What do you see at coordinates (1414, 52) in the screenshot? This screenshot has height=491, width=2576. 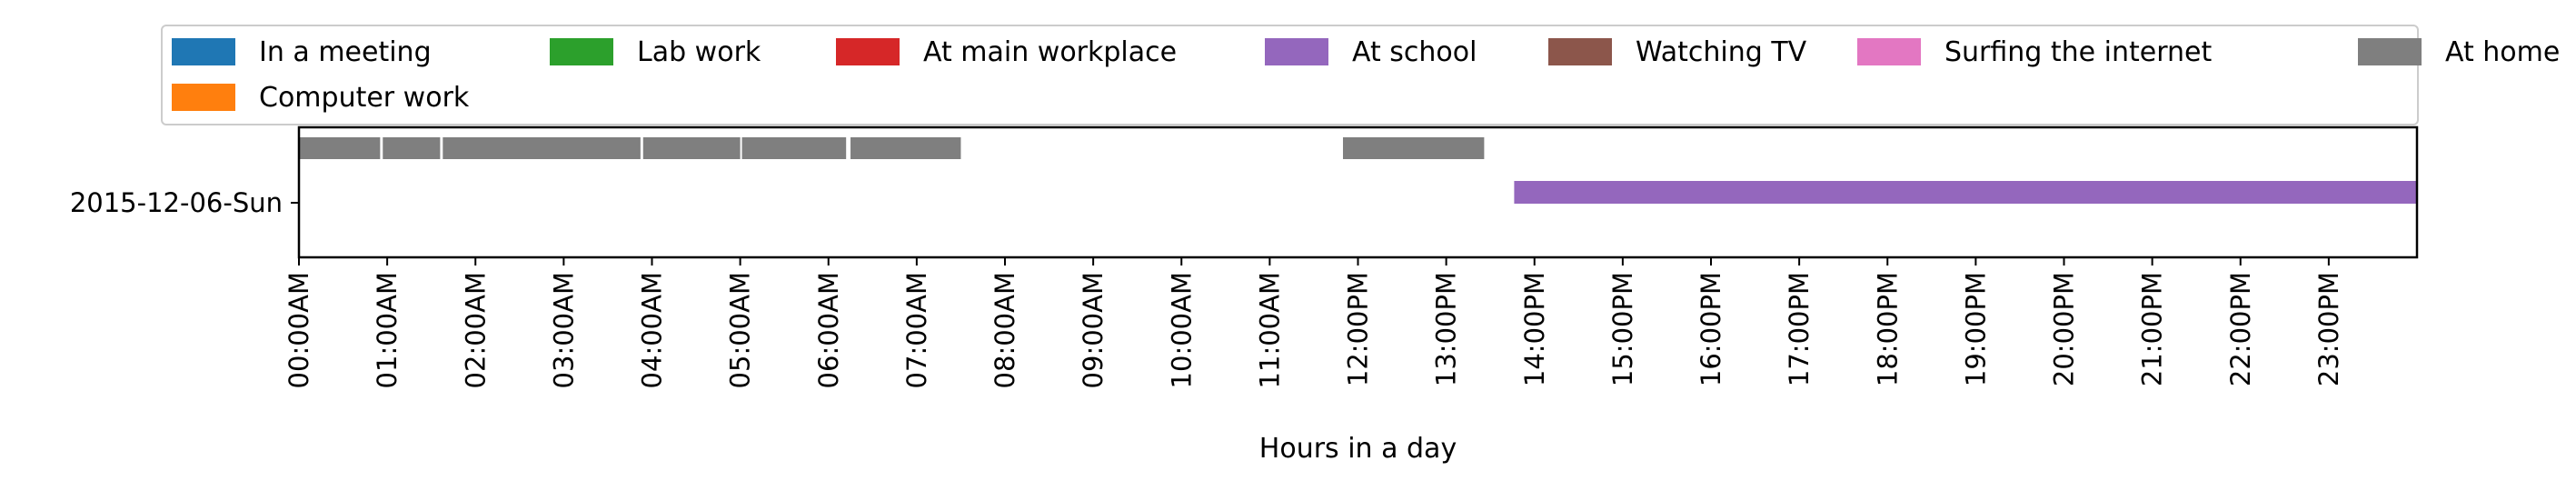 I see `legend-label: At school` at bounding box center [1414, 52].